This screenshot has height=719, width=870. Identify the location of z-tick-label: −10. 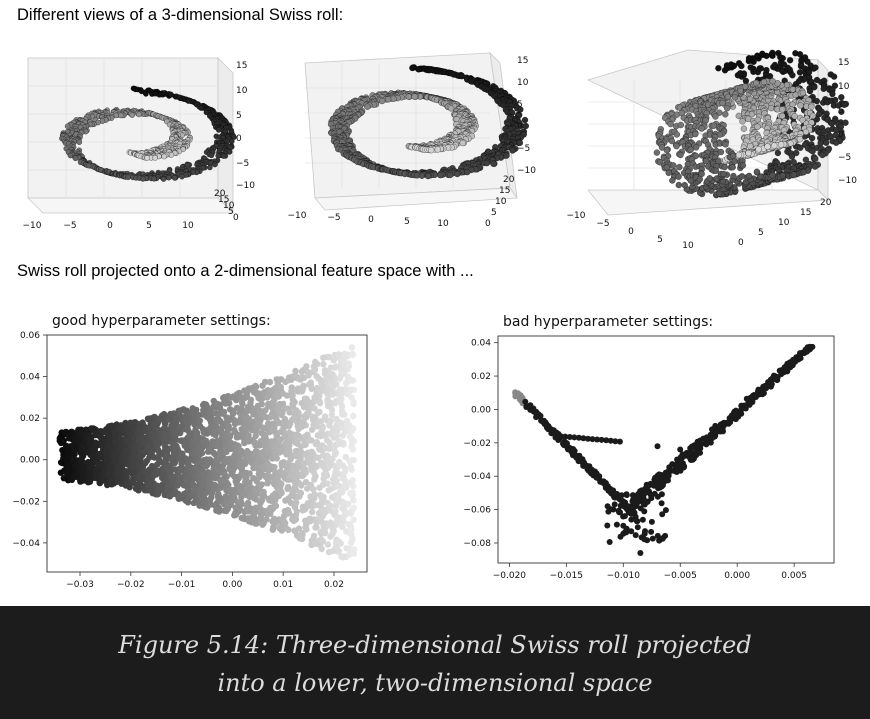
(847, 181).